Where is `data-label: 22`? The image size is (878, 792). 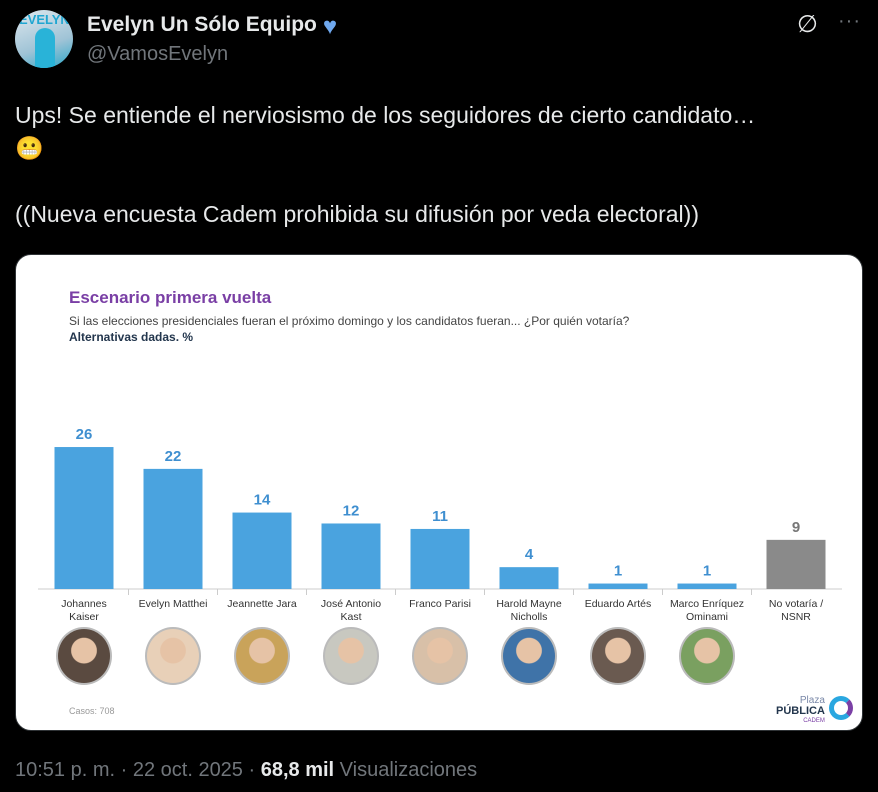
data-label: 22 is located at coordinates (173, 456).